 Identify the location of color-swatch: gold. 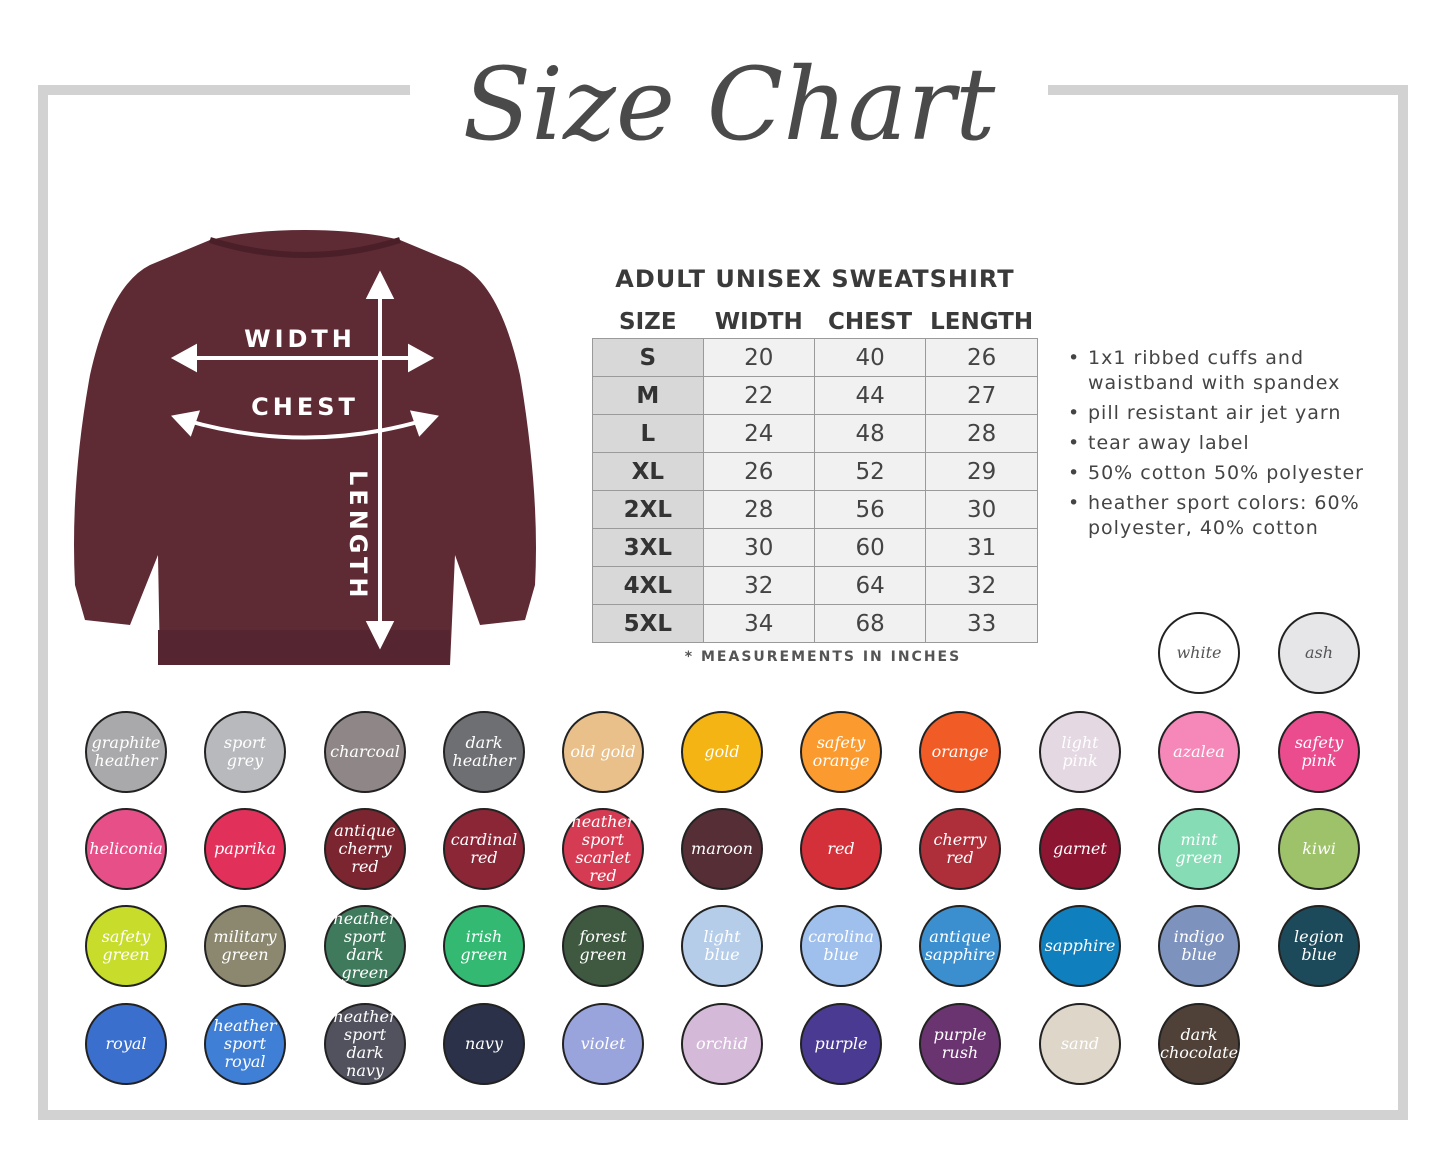
(722, 752).